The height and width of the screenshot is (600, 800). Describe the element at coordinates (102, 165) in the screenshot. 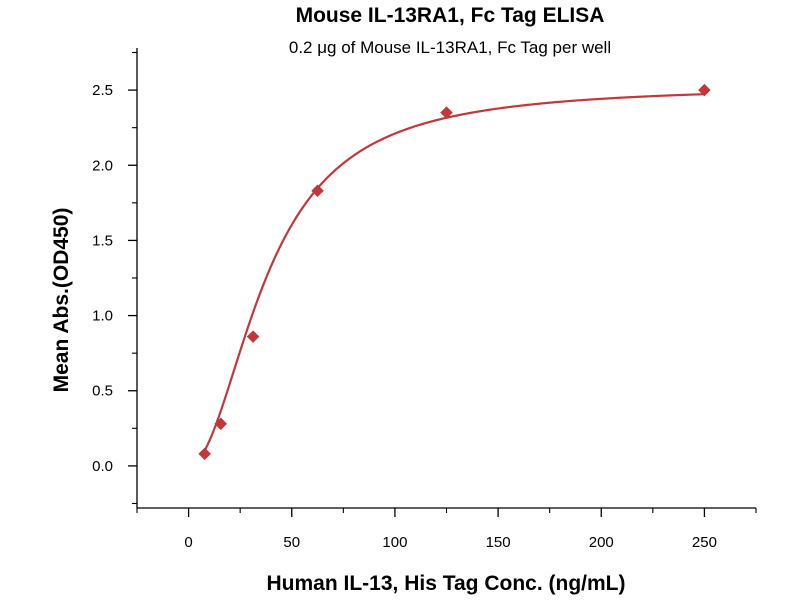

I see `y-tick-label: 2.0` at that location.